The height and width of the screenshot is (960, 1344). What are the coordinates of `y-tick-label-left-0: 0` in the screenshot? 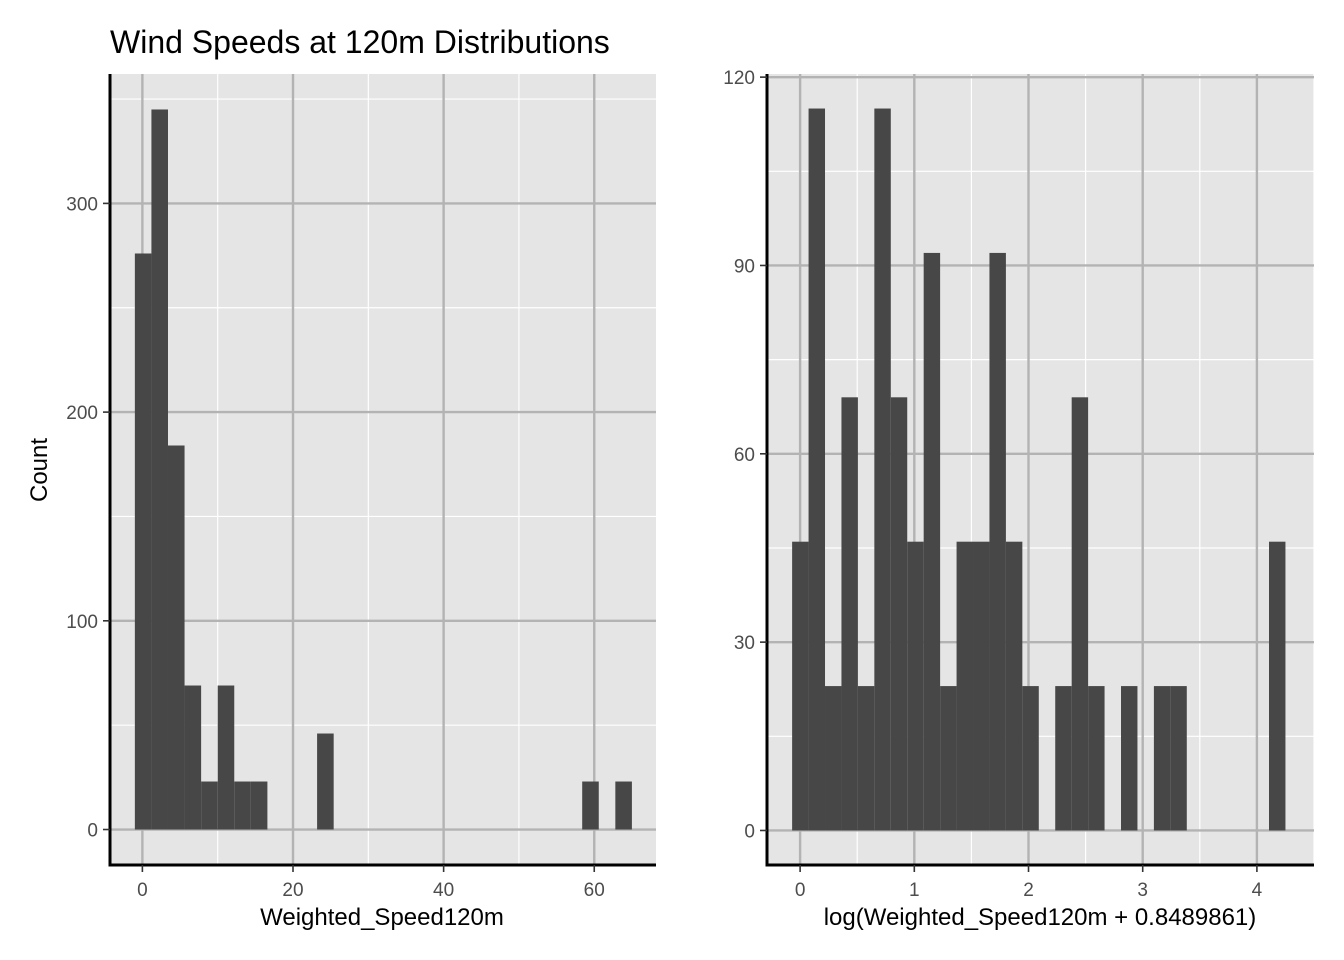 It's located at (92, 831).